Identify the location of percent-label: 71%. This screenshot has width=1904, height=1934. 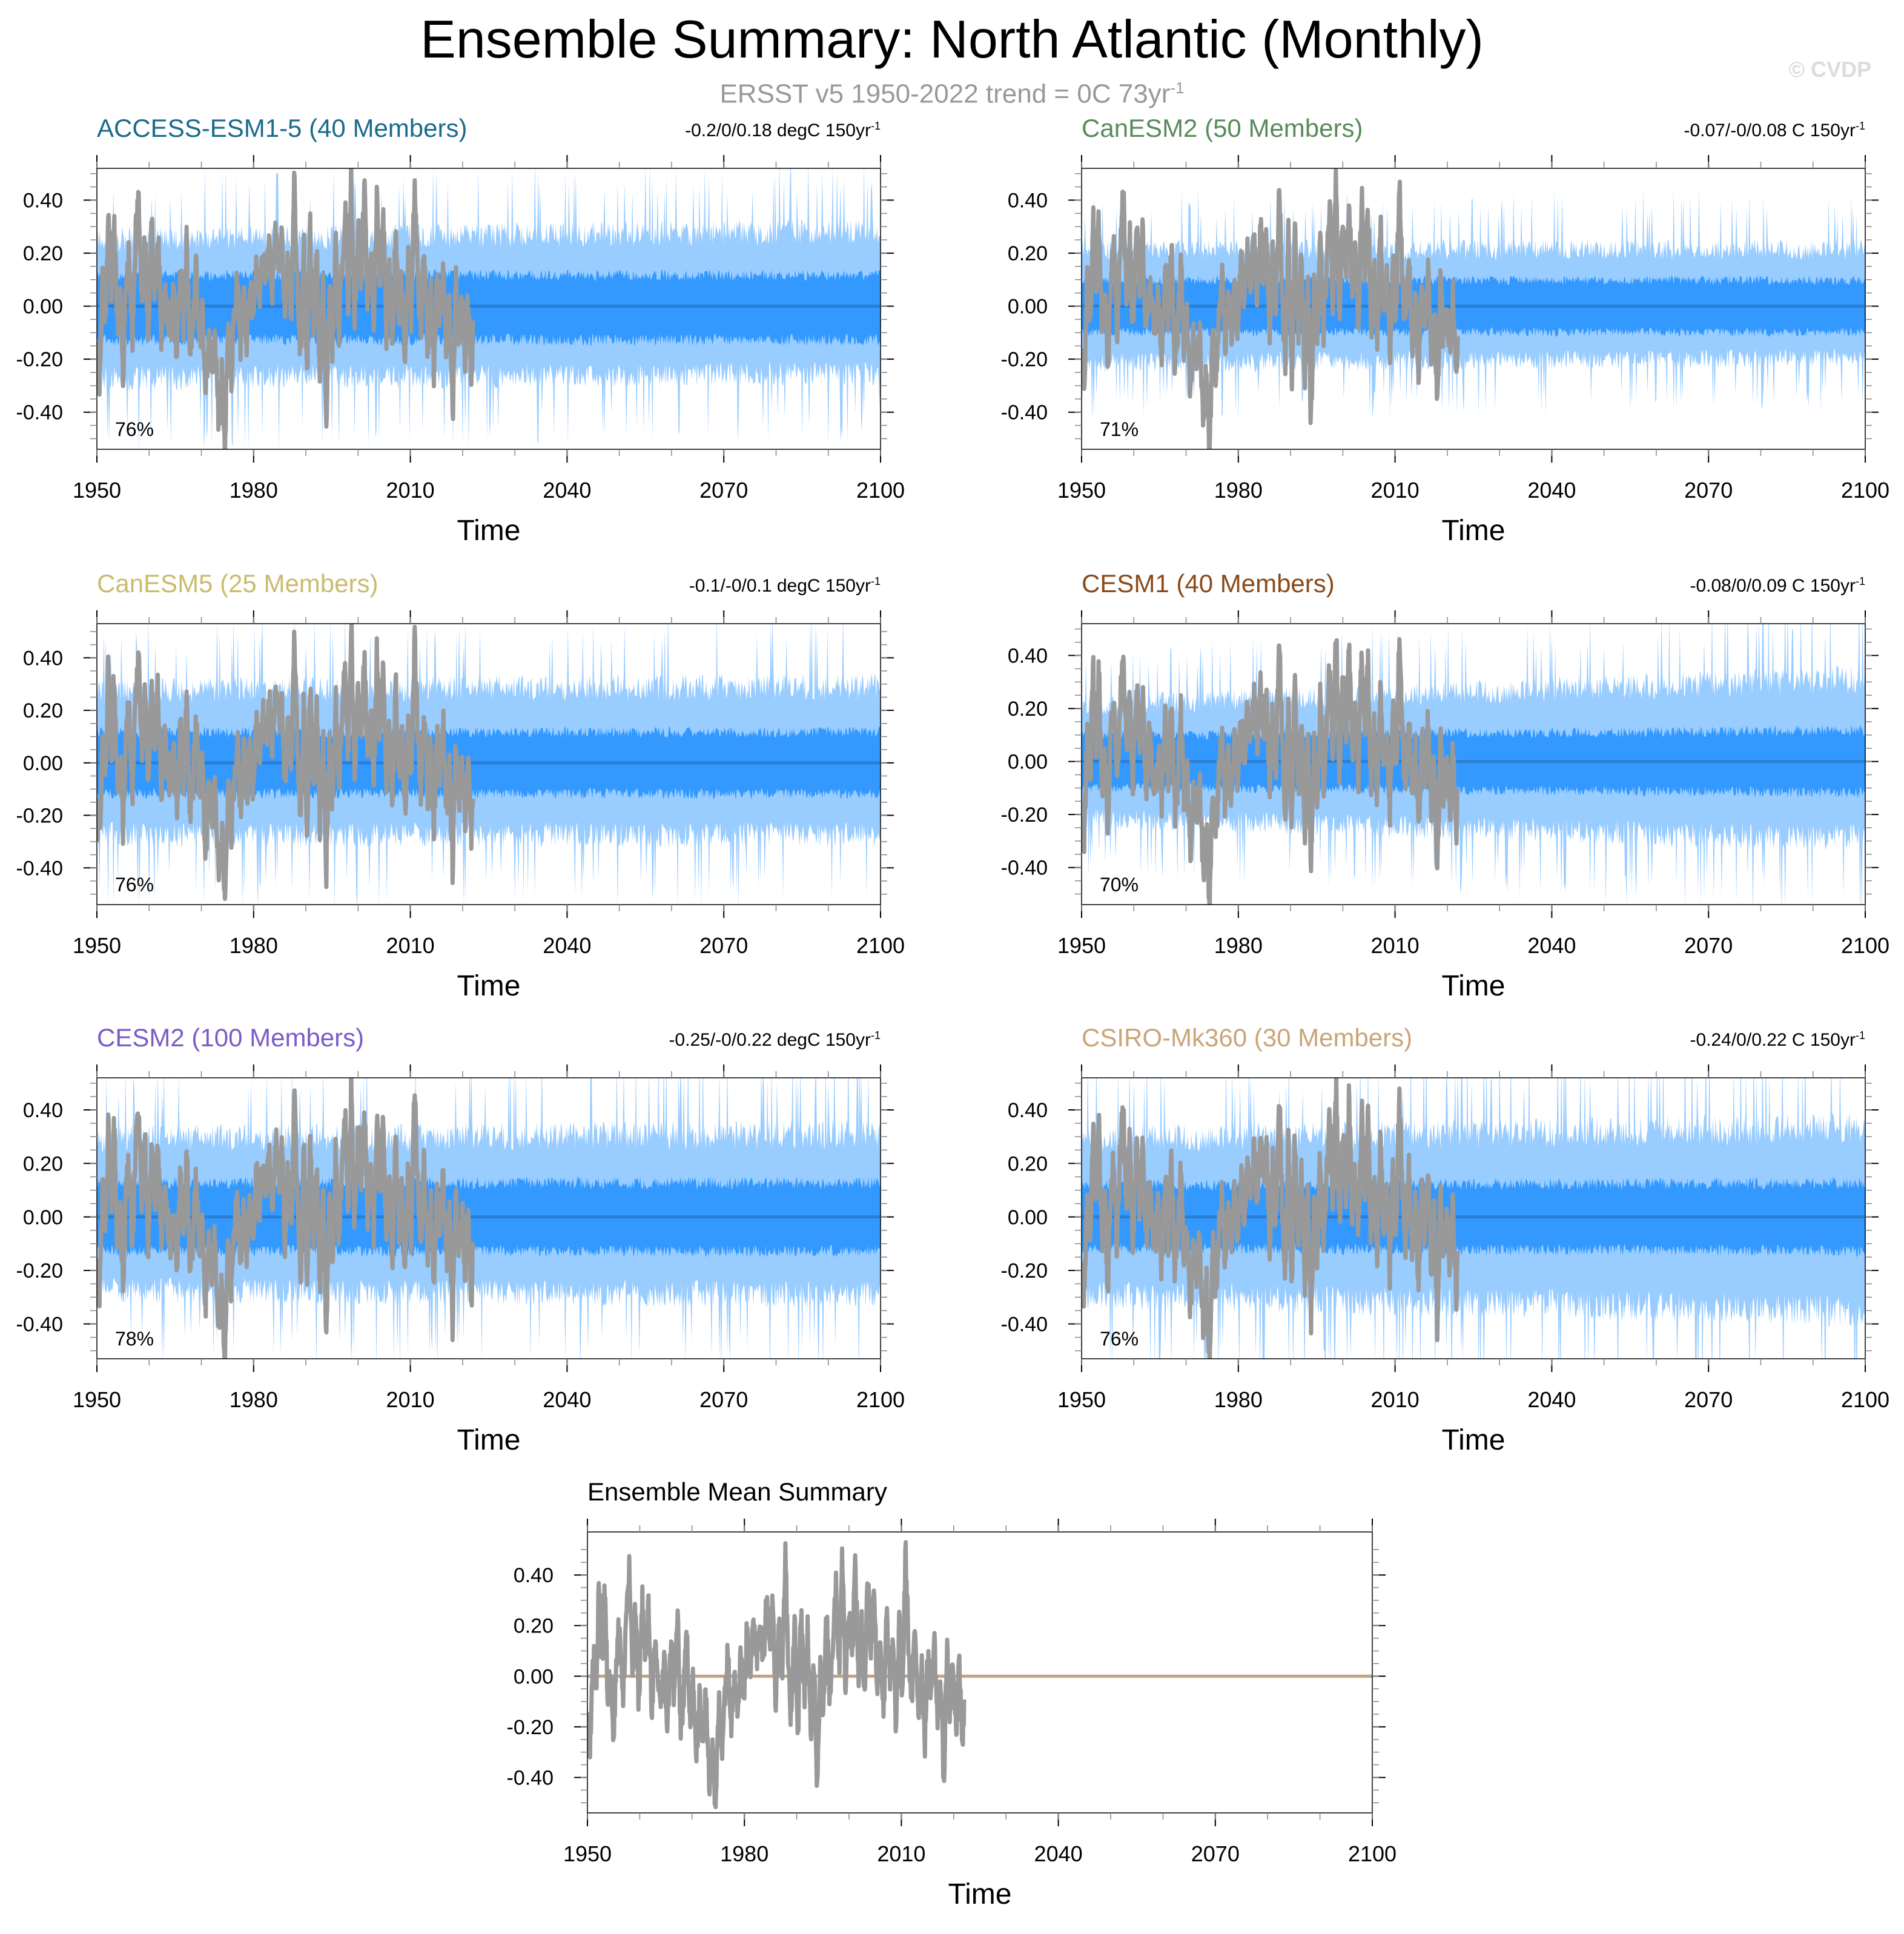
(1119, 429).